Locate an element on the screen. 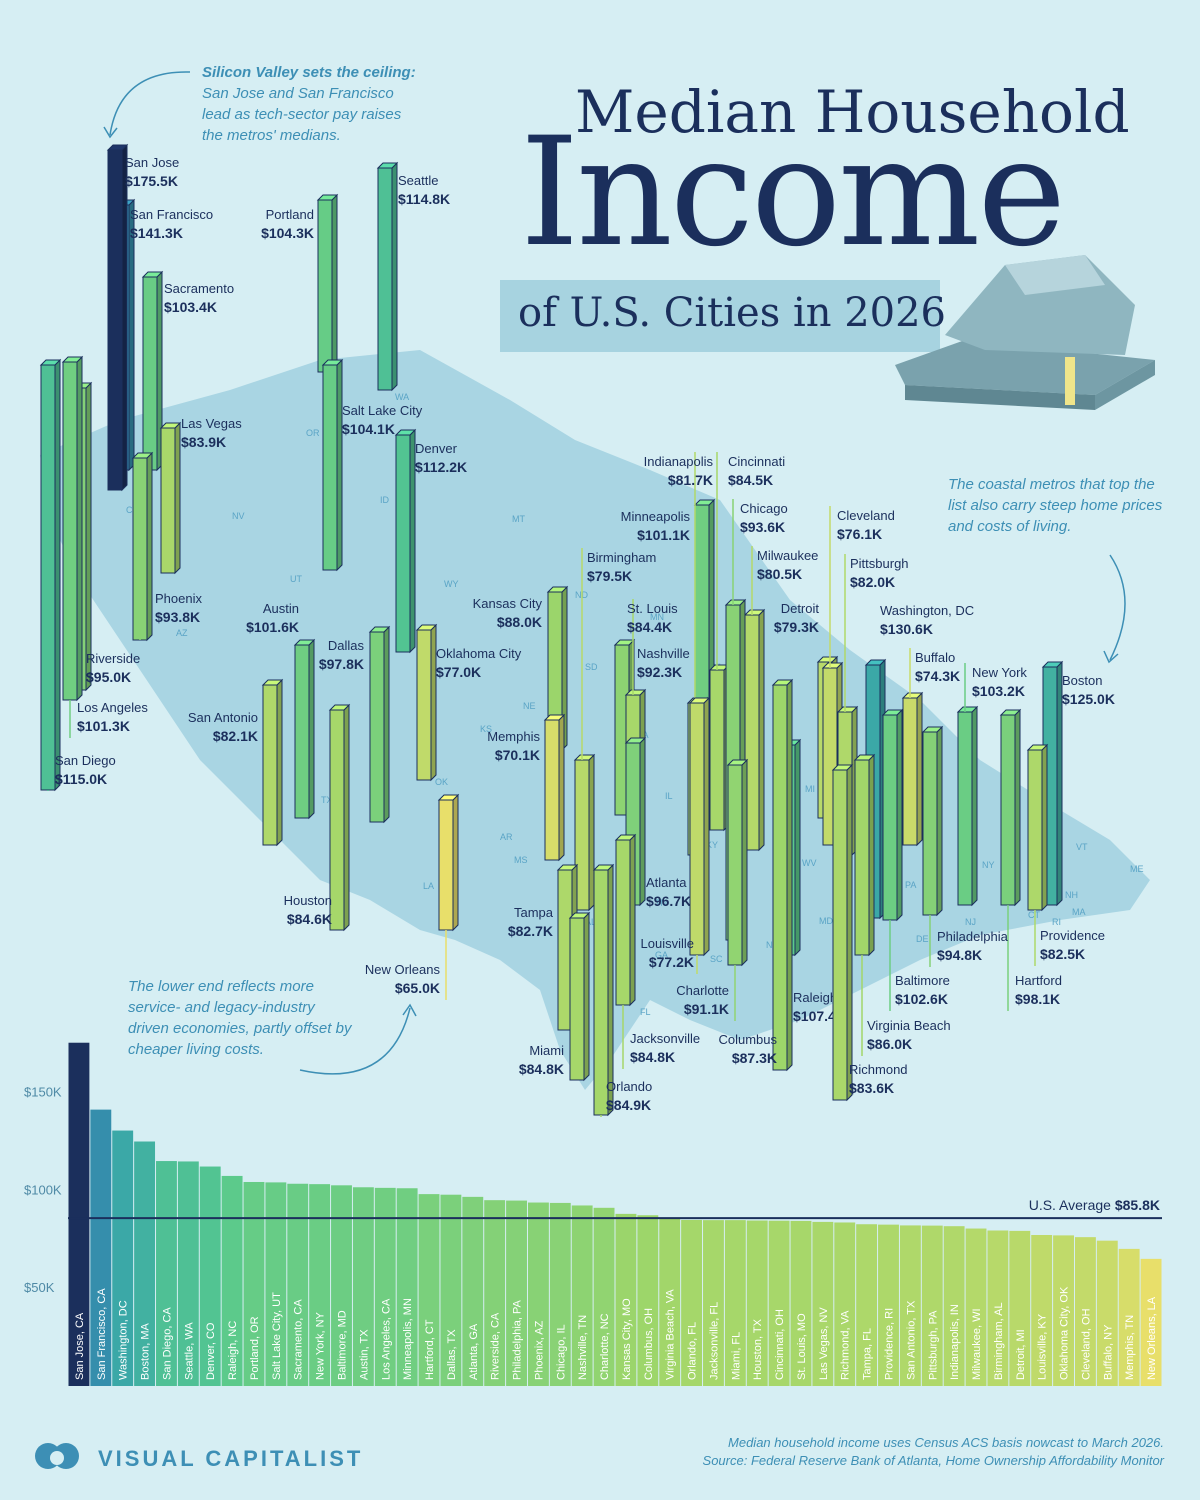 Image resolution: width=1200 pixels, height=1500 pixels. category-label-buffalo-ny: Buffalo, NY is located at coordinates (1108, 1352).